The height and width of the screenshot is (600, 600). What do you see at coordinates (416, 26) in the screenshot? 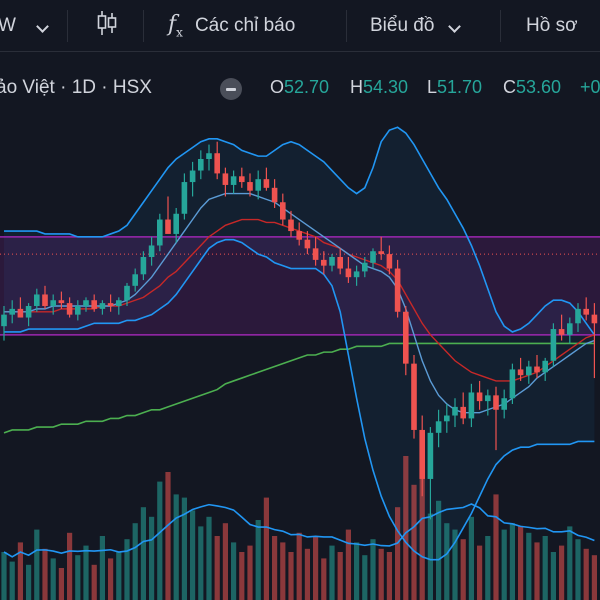
I see `chart-type-menu: Biểu đồ` at bounding box center [416, 26].